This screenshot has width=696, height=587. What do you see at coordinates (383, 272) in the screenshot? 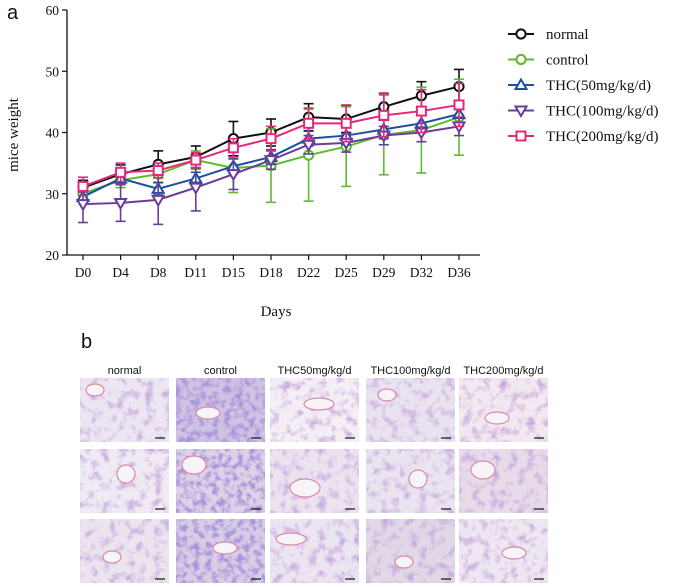
I see `x-tick-label: D29` at bounding box center [383, 272].